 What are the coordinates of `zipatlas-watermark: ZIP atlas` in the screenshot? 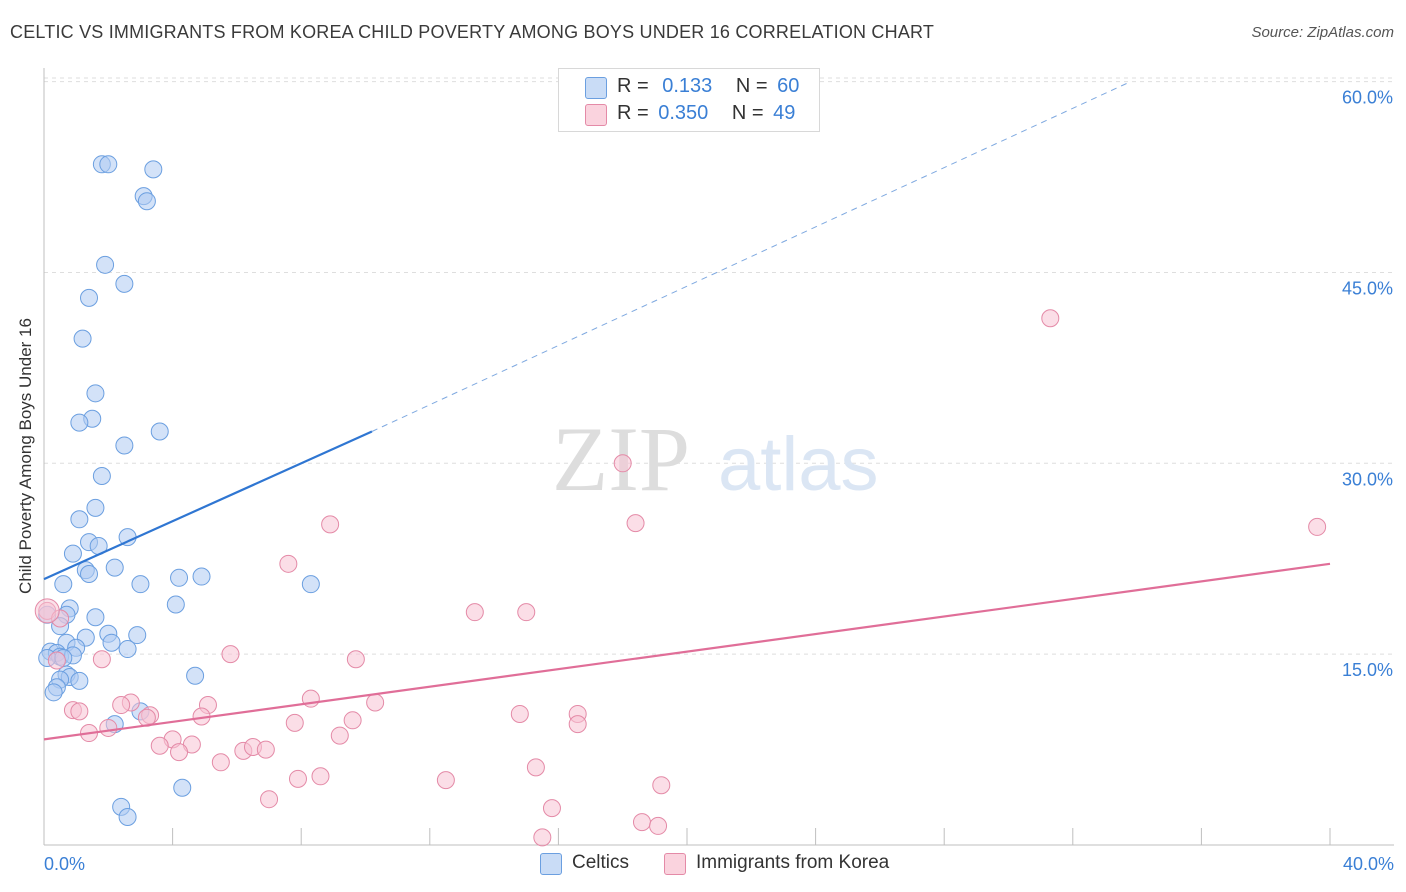 It's located at (715, 459).